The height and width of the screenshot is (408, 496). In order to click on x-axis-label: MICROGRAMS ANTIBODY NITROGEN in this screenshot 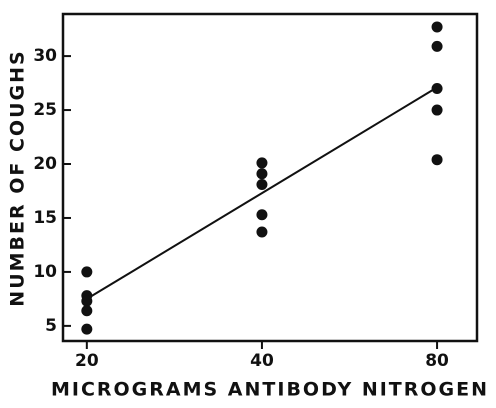, I will do `click(270, 390)`.